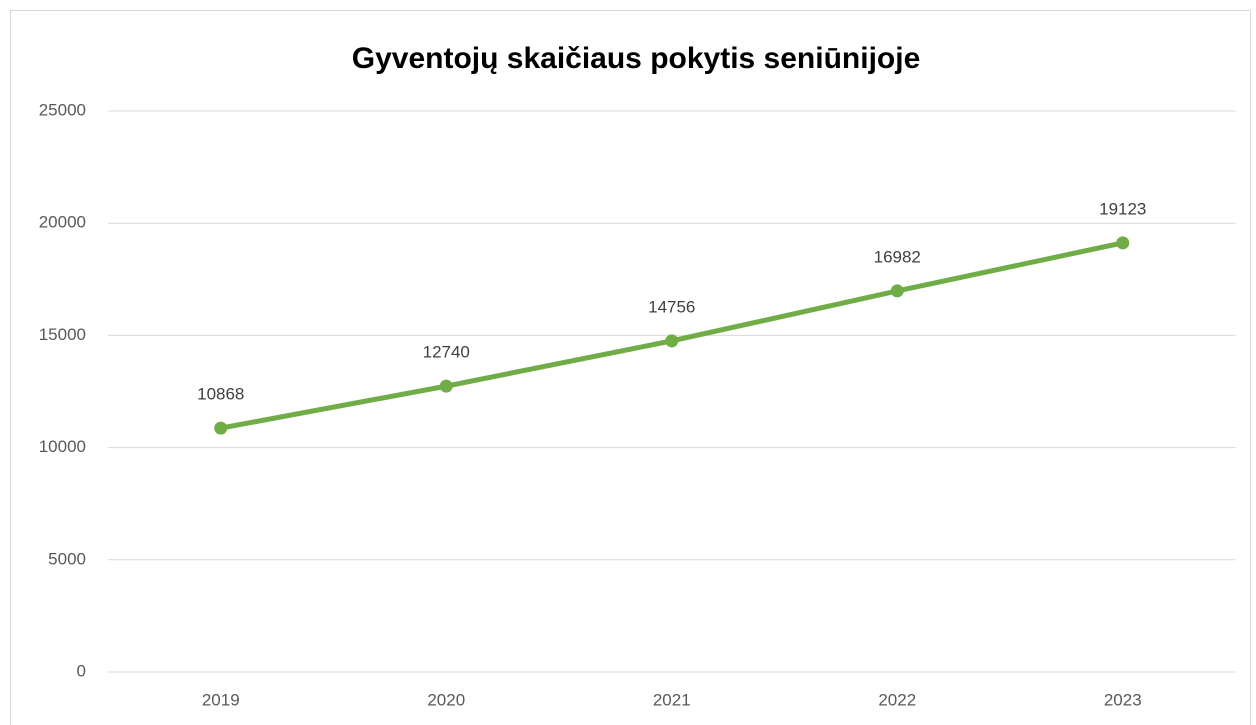 This screenshot has height=725, width=1256. What do you see at coordinates (81, 670) in the screenshot?
I see `y-tick-label: 0` at bounding box center [81, 670].